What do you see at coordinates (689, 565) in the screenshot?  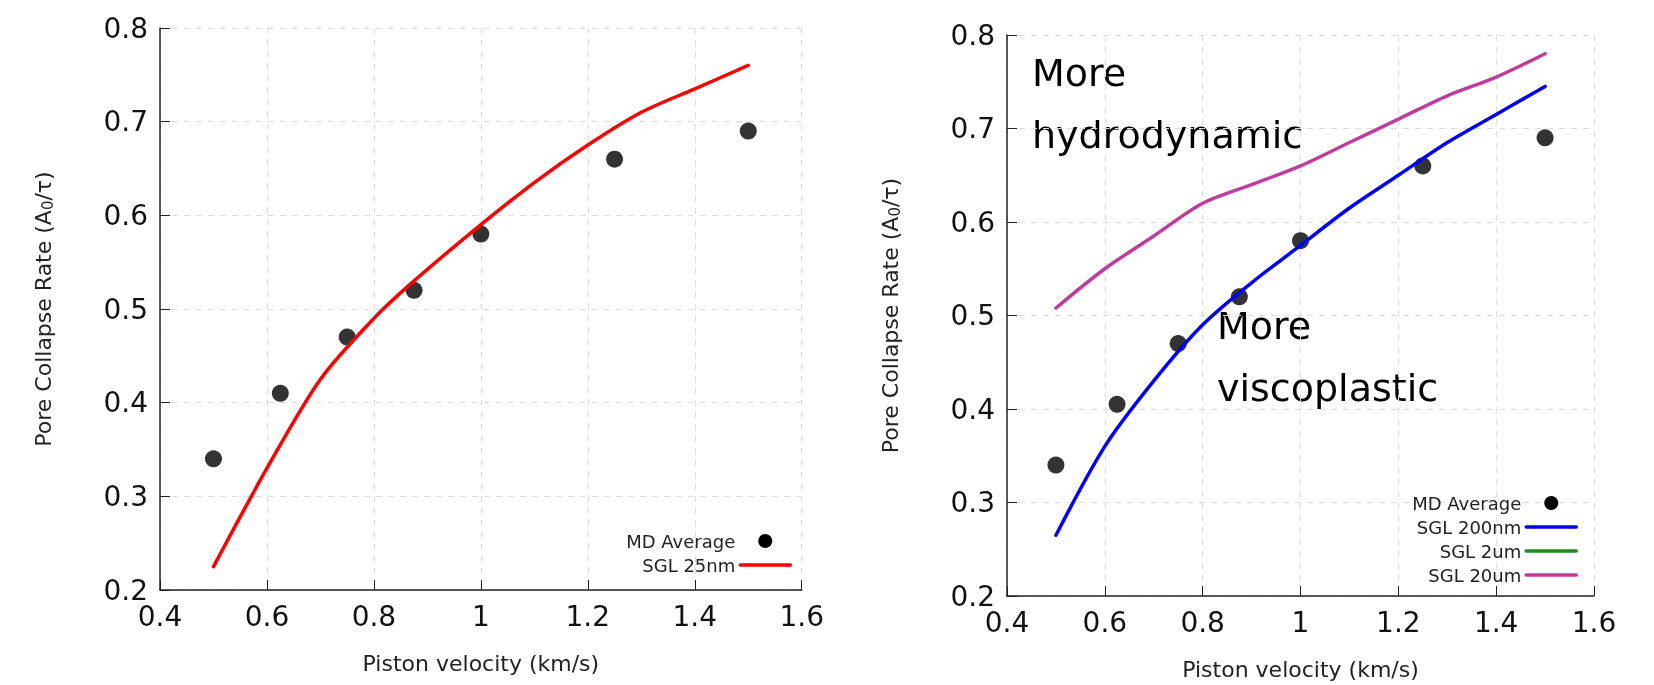 I see `legend-label: SGL 25nm` at bounding box center [689, 565].